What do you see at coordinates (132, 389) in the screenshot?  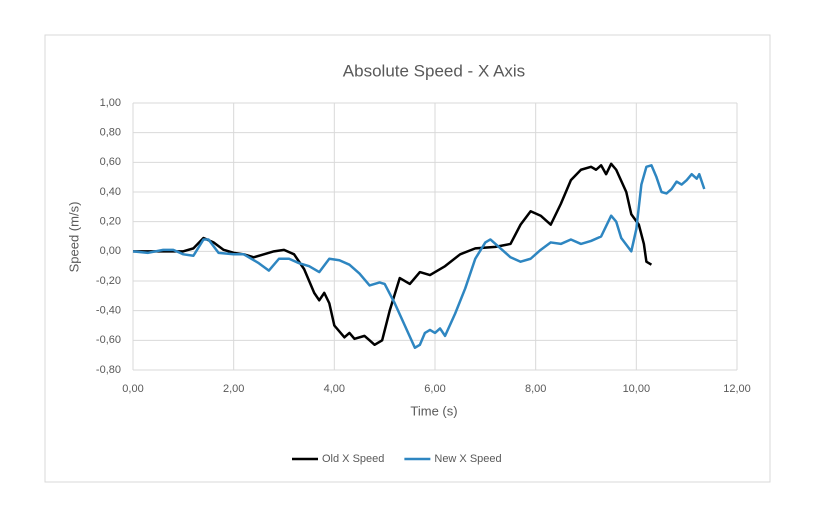 I see `x-tick-label: 0,00` at bounding box center [132, 389].